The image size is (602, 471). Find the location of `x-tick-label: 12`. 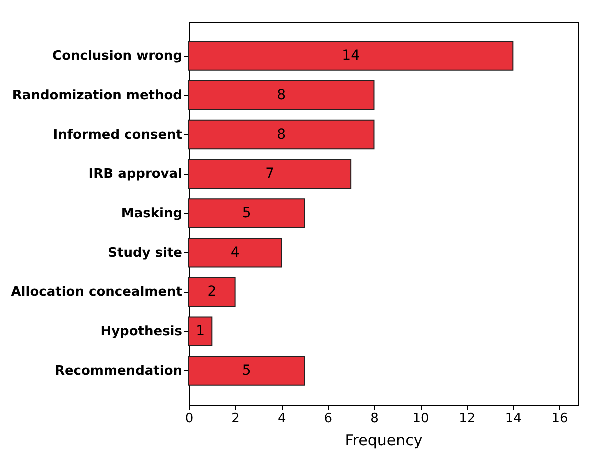

x-tick-label: 12 is located at coordinates (467, 419).